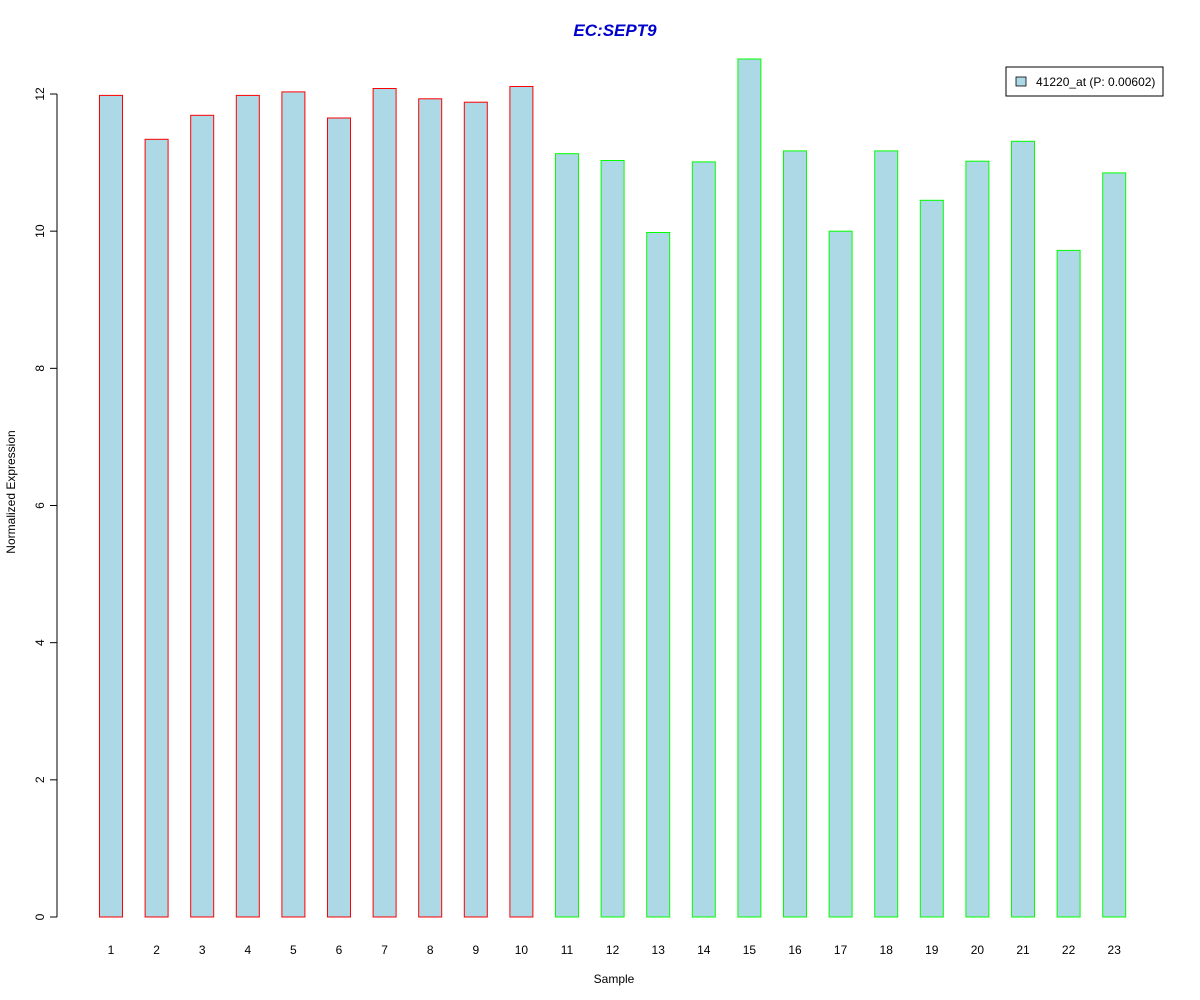 The width and height of the screenshot is (1200, 1000). I want to click on x-tick-label: 9, so click(475, 950).